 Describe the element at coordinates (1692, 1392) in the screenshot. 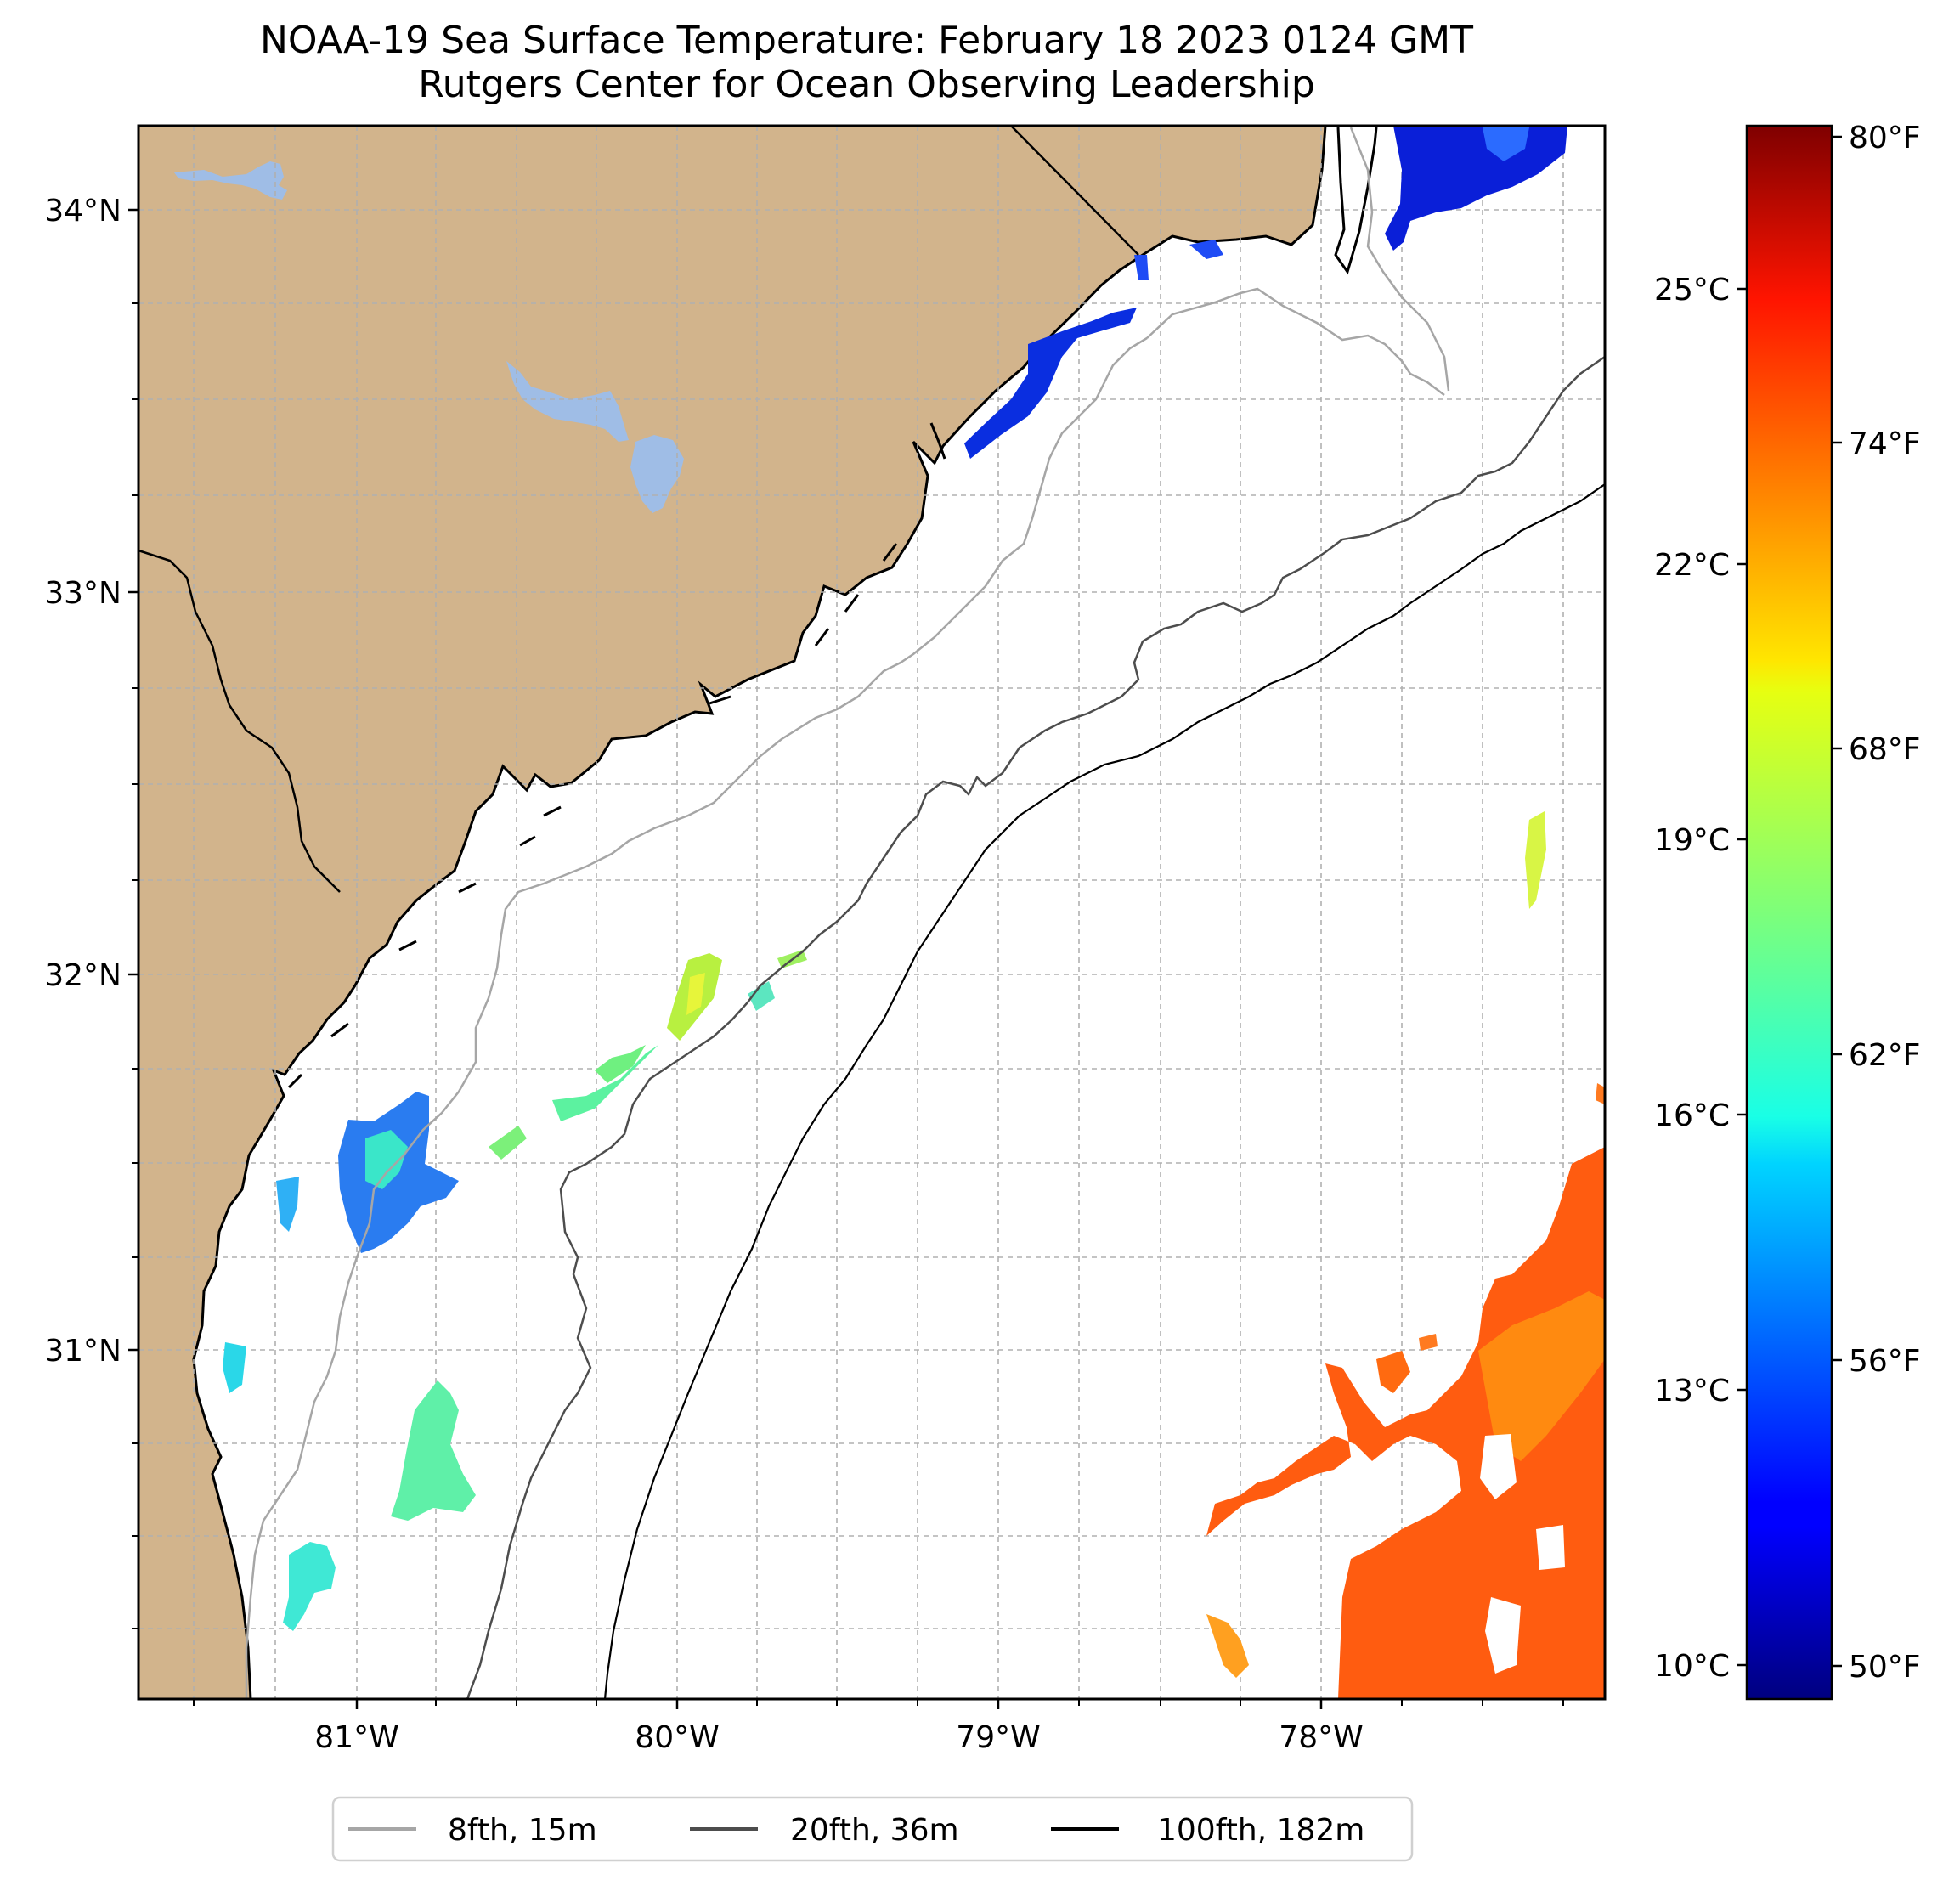

I see `celsius-tick-label: 13°C` at that location.